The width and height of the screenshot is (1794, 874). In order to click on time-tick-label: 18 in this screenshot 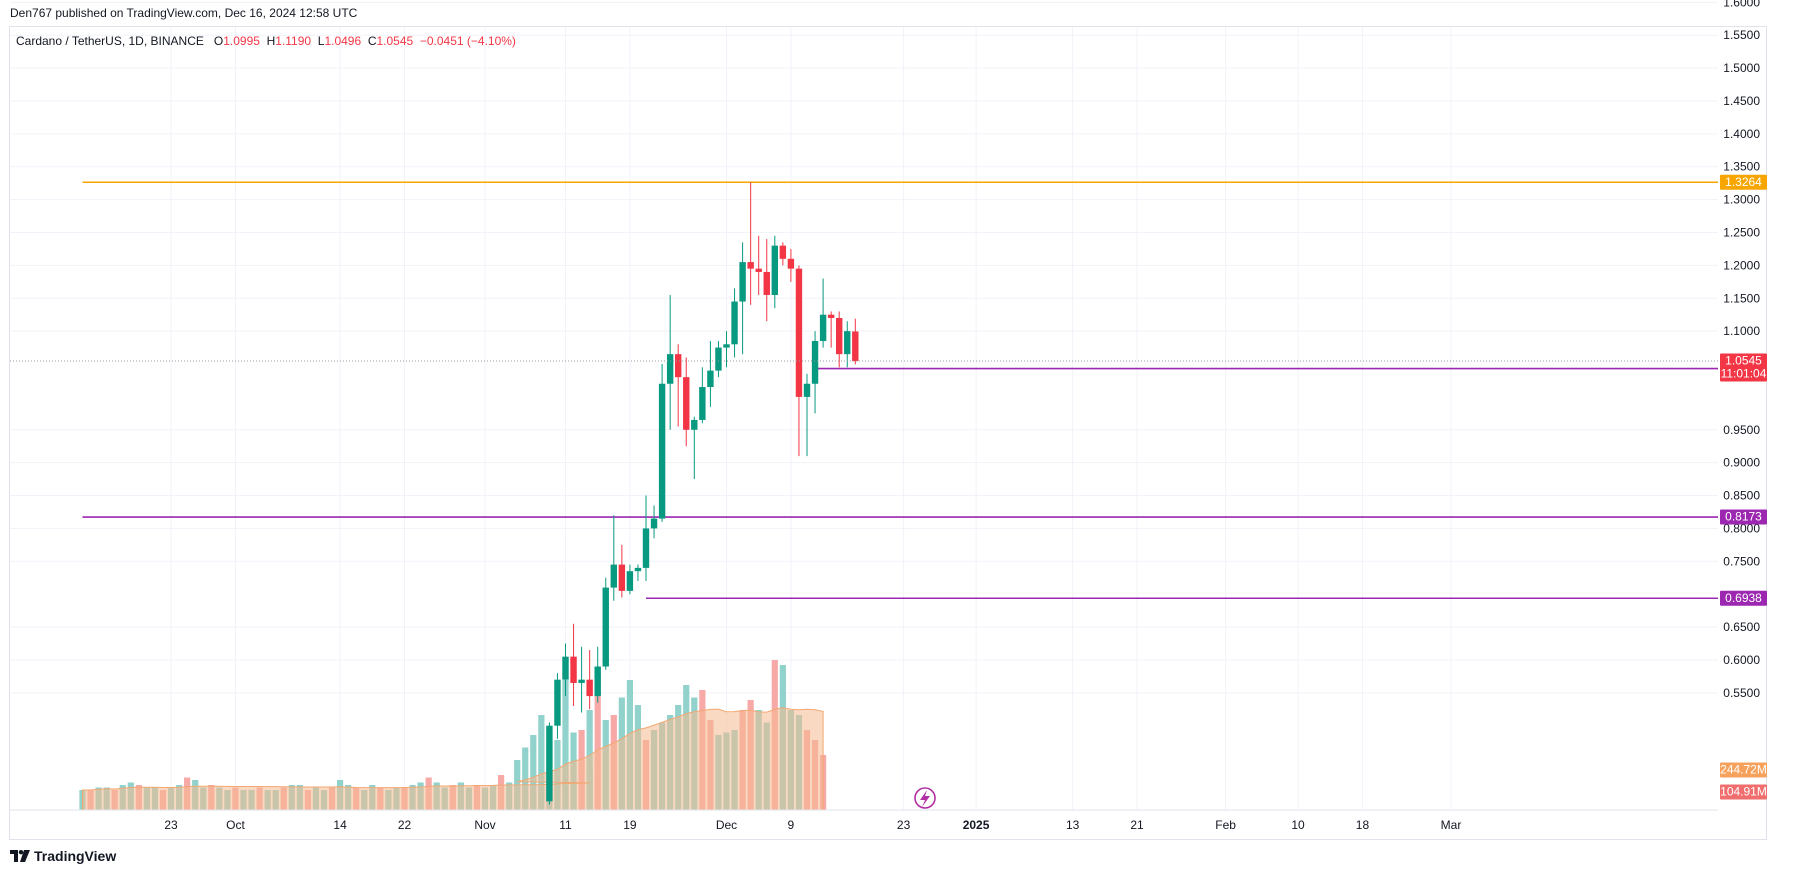, I will do `click(1363, 825)`.